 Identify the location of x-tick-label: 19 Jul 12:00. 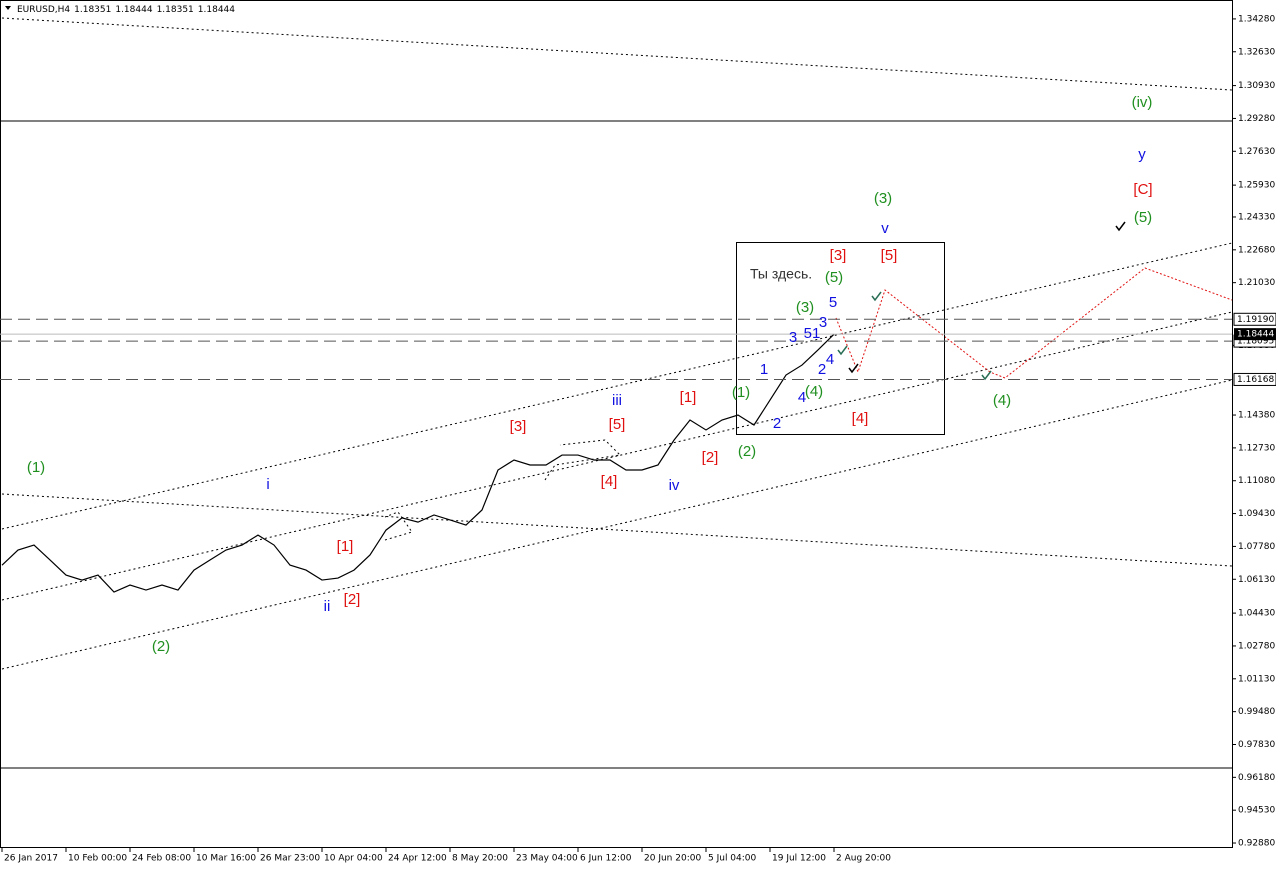
(799, 859).